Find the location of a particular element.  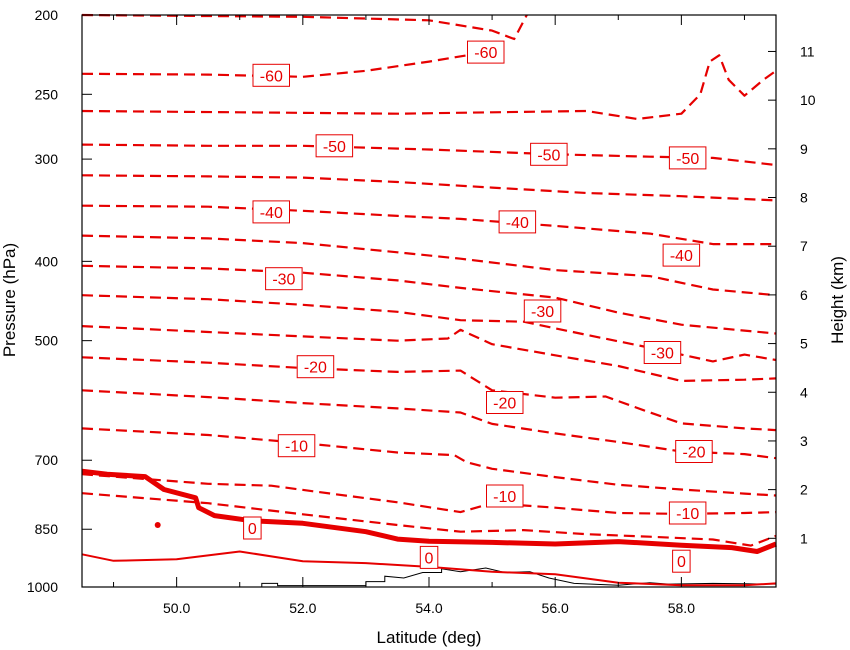

y-tick-label-right: 1 is located at coordinates (804, 538).